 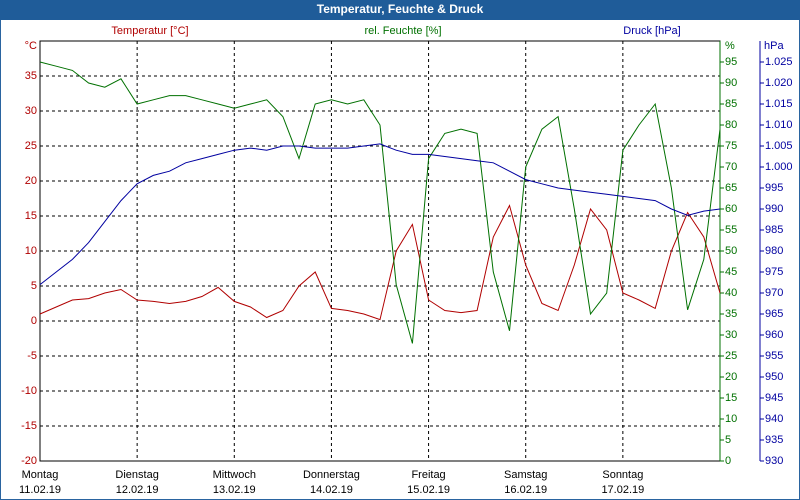 I want to click on y3-axis-title: Druck [hPa], so click(x=651, y=31).